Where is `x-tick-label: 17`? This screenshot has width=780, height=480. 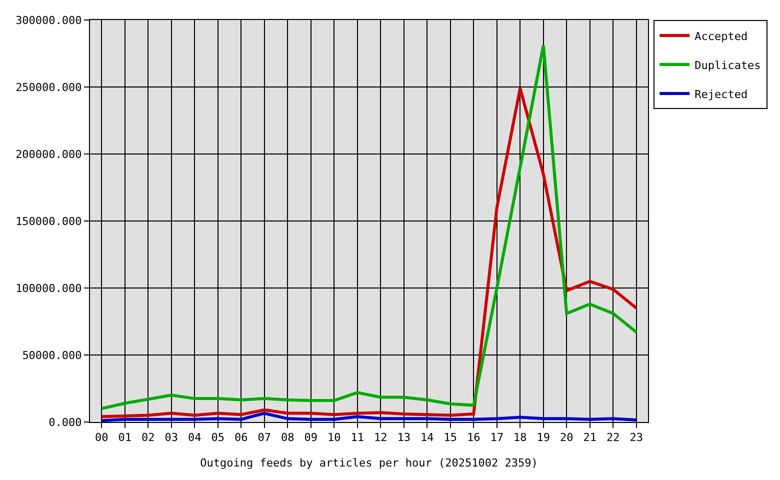
x-tick-label: 17 is located at coordinates (497, 437).